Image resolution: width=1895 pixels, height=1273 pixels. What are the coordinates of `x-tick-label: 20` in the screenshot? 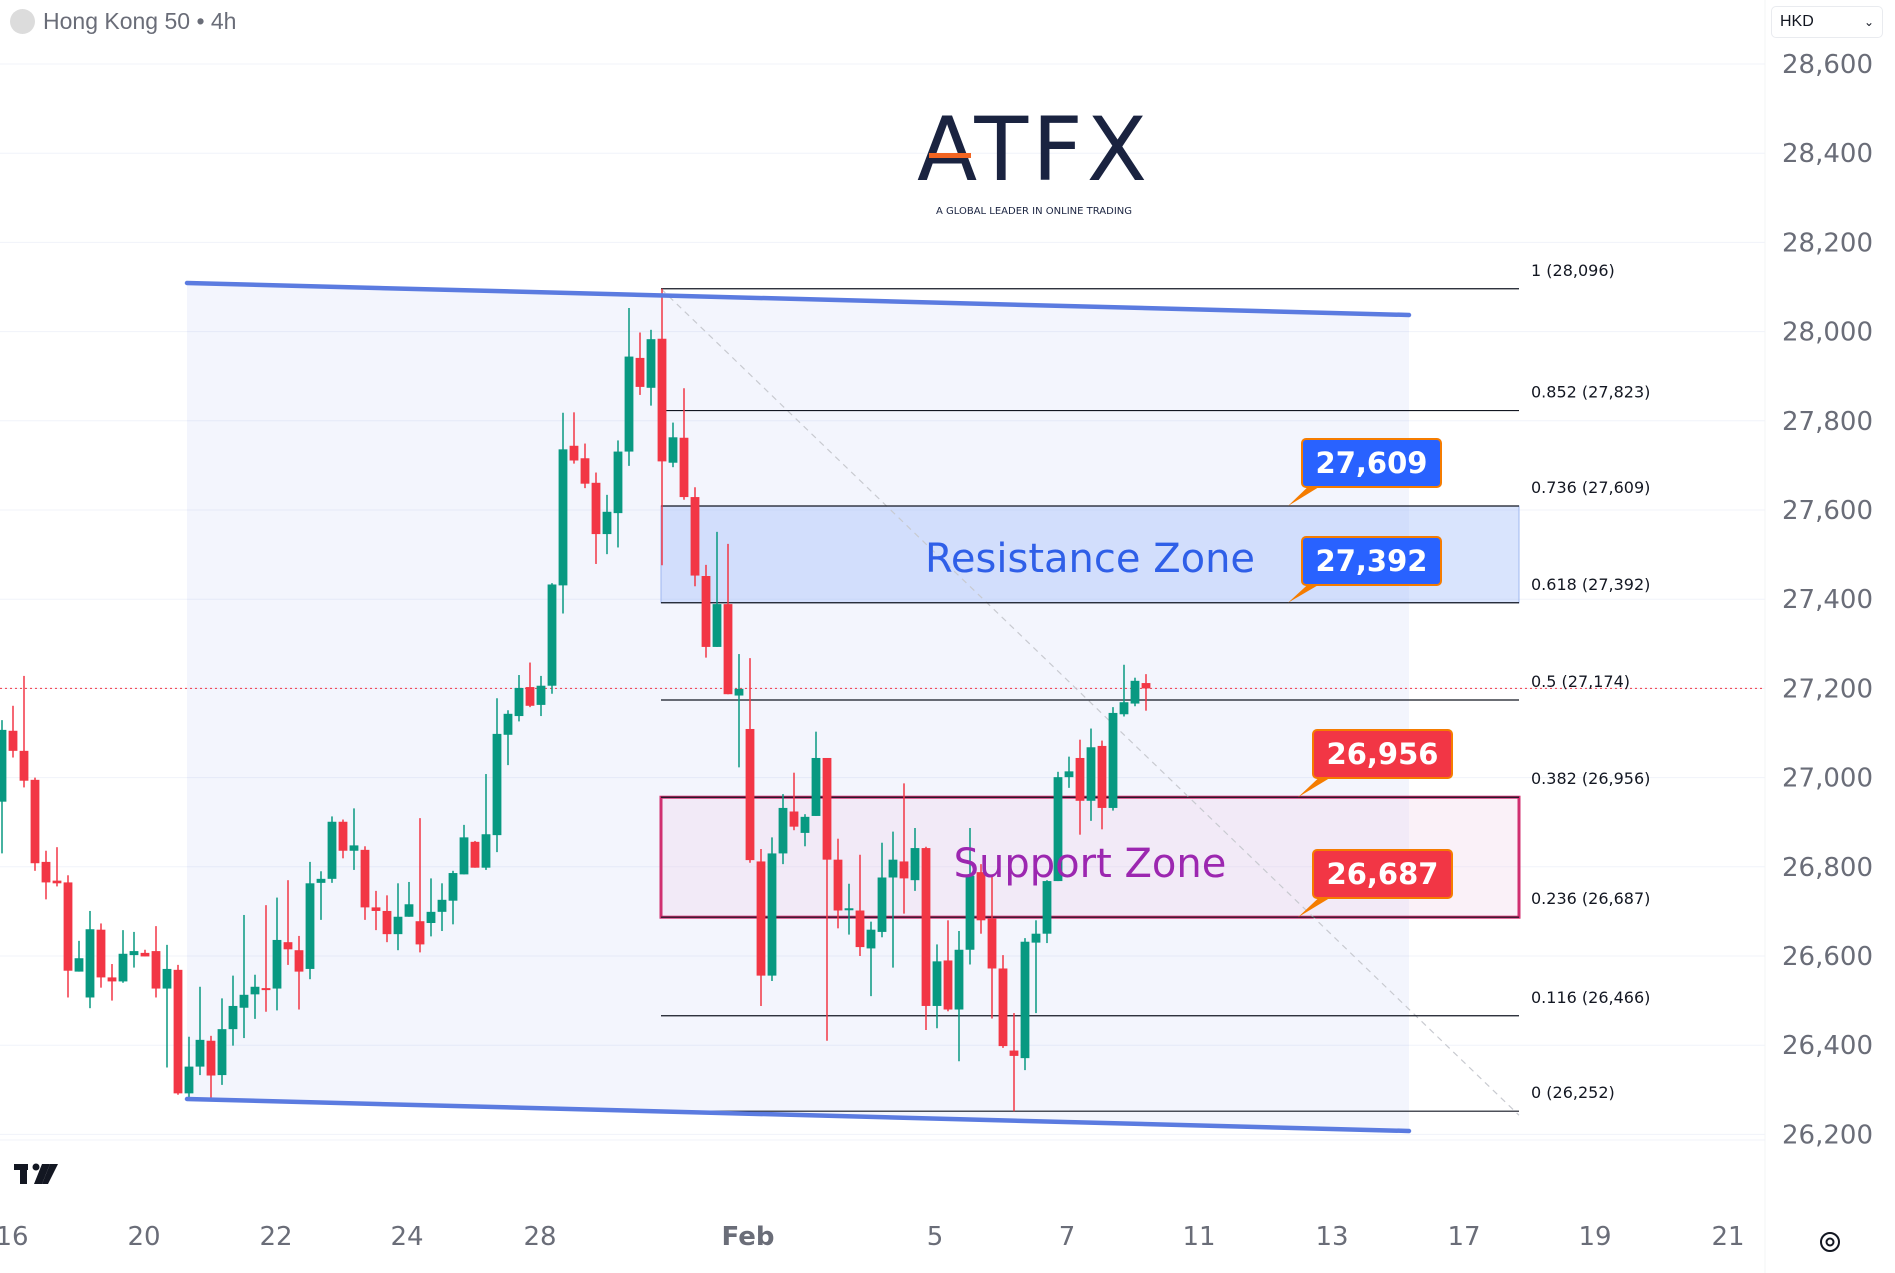 It's located at (143, 1237).